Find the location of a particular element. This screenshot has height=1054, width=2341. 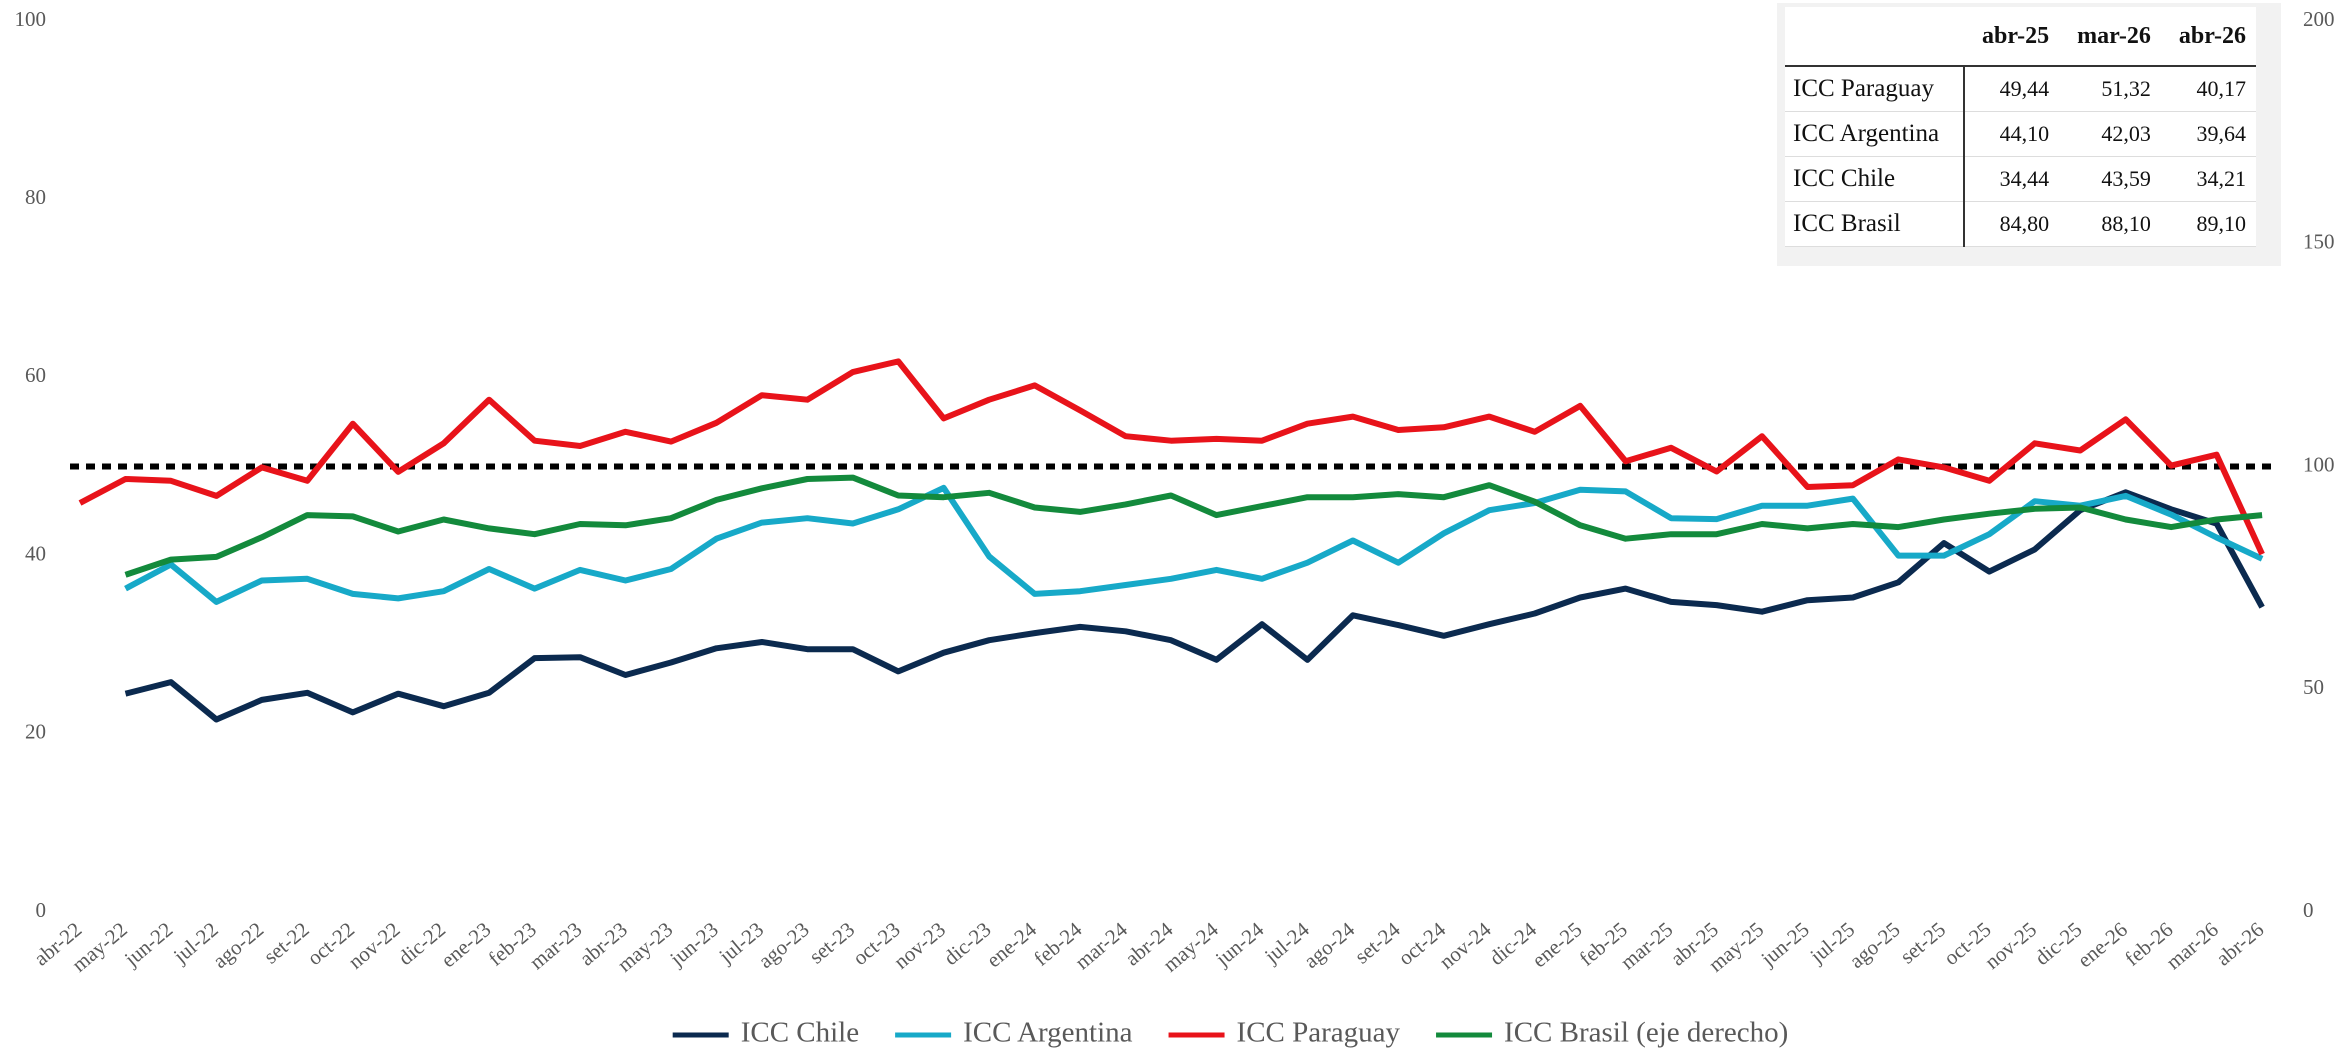

column-header: mar-26 is located at coordinates (2110, 37).